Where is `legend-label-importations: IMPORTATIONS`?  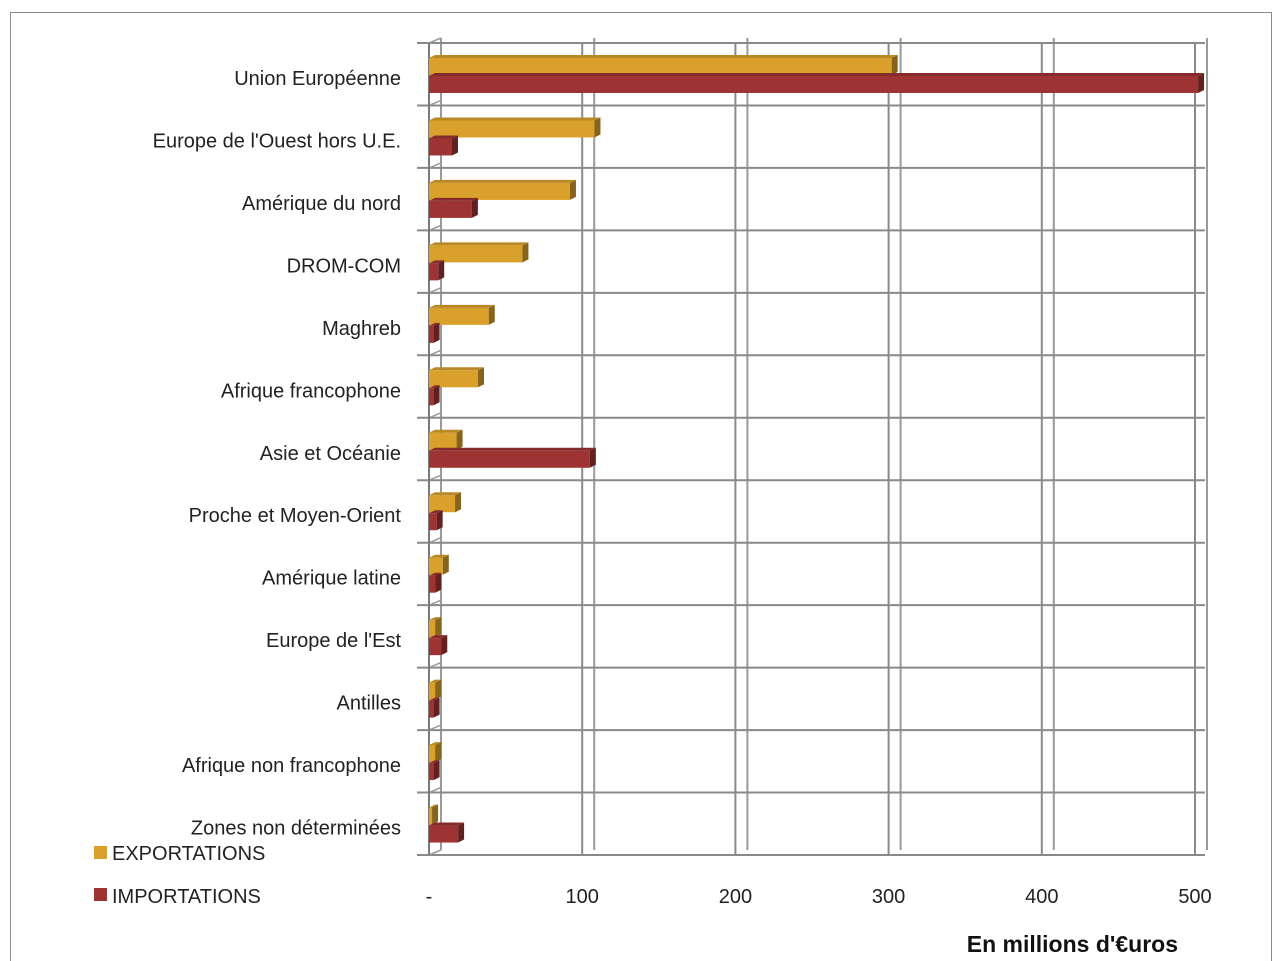
legend-label-importations: IMPORTATIONS is located at coordinates (186, 897).